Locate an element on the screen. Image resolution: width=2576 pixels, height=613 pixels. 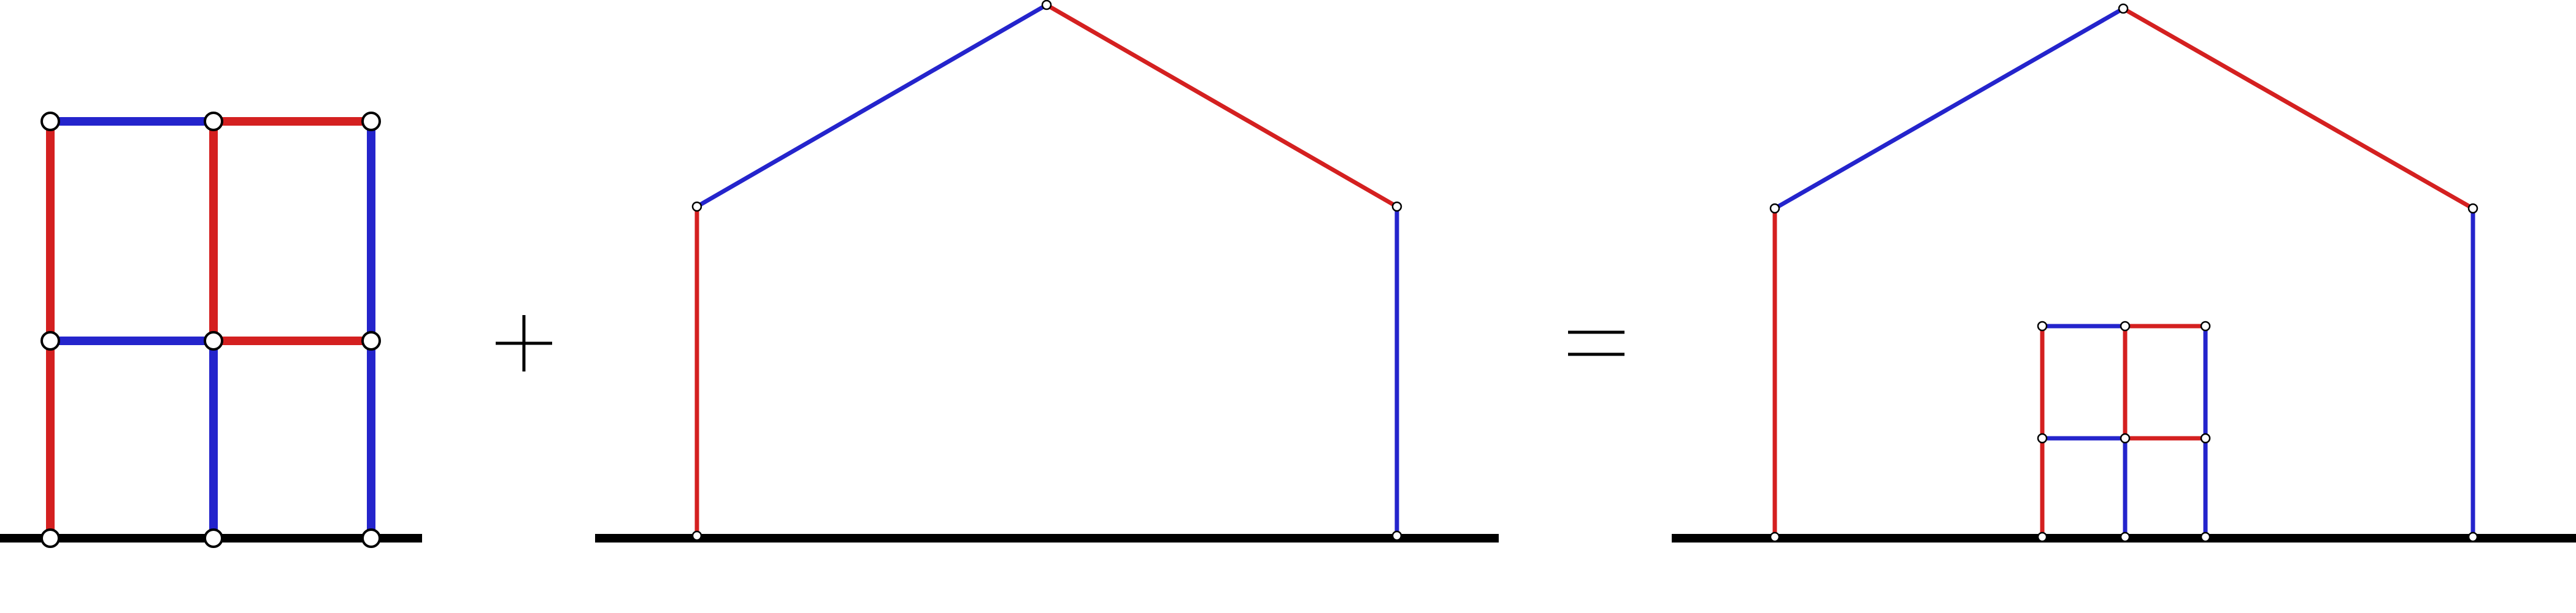
equals-operator is located at coordinates (1596, 343).